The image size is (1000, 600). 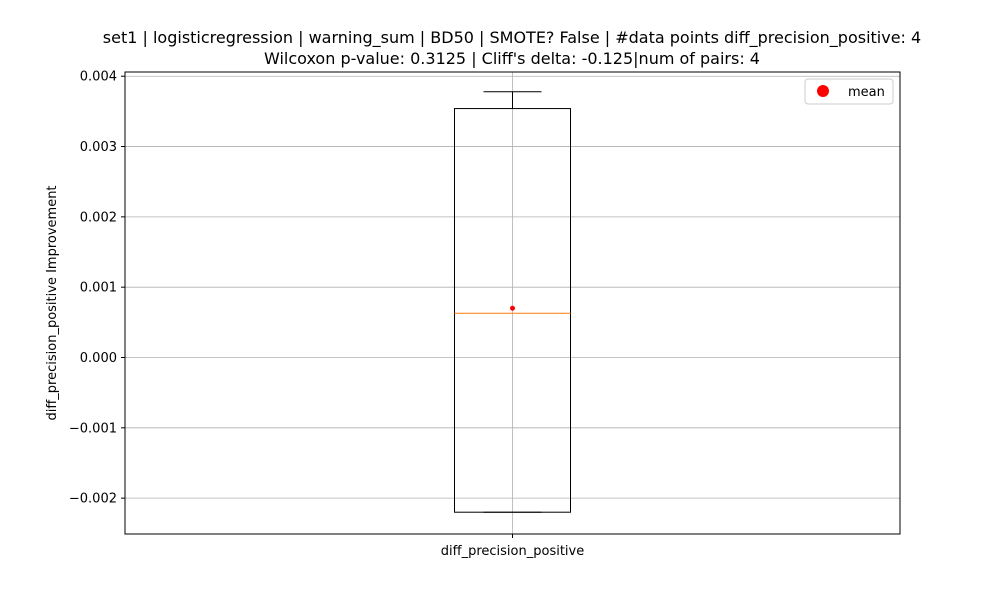 I want to click on y-tick-label: −0.002, so click(x=93, y=499).